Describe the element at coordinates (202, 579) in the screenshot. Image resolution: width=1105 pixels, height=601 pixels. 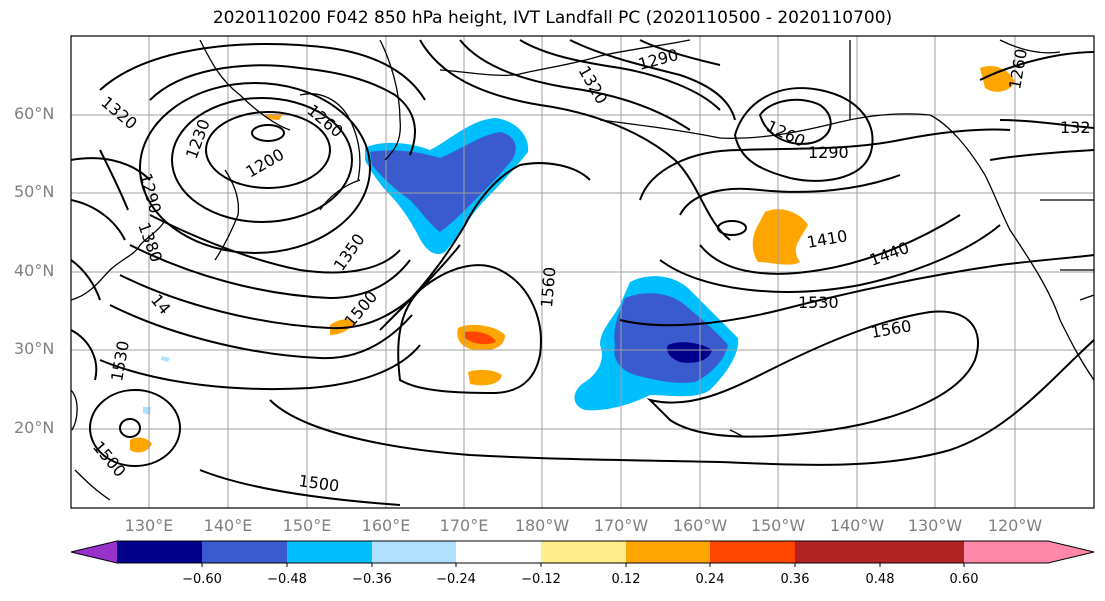
I see `colorbar-tick-label: −0.60` at that location.